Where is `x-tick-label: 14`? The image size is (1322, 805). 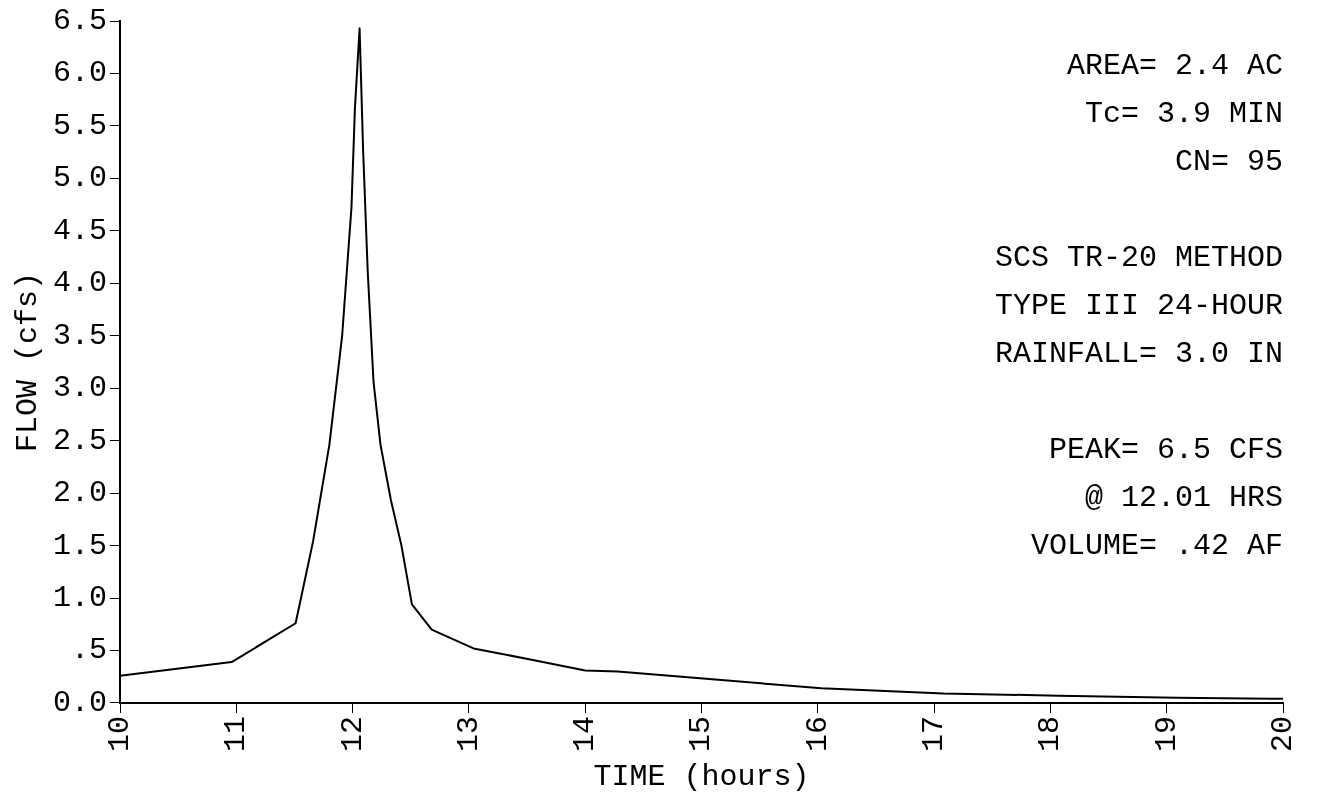
x-tick-label: 14 is located at coordinates (585, 734).